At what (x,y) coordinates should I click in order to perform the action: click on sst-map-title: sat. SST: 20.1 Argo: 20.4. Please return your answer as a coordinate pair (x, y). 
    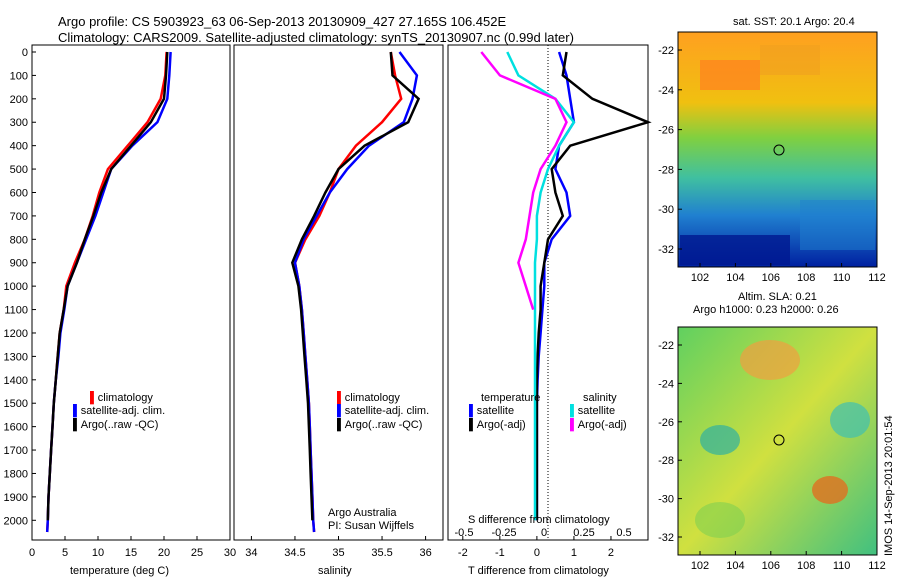
    Looking at the image, I should click on (794, 22).